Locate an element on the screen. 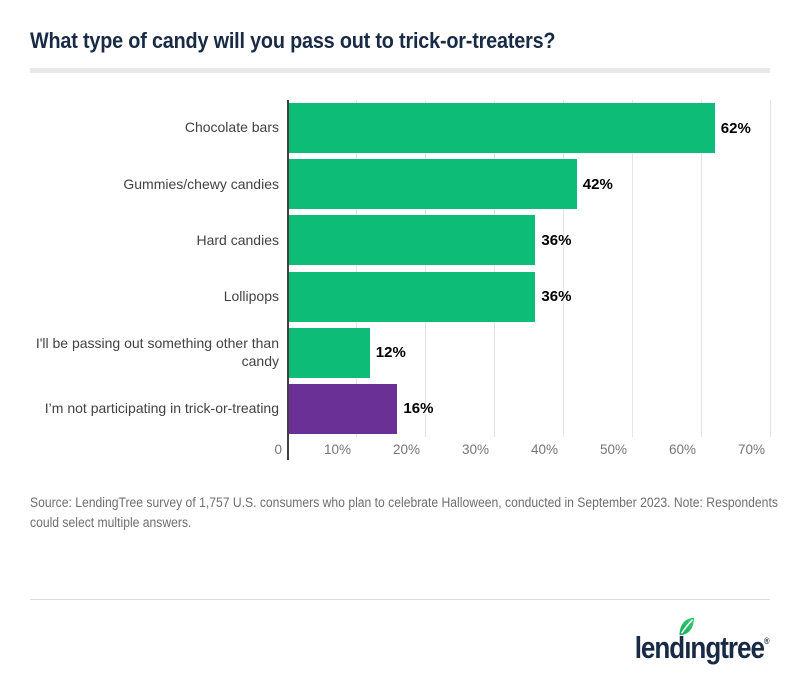  value-label: 62% is located at coordinates (735, 128).